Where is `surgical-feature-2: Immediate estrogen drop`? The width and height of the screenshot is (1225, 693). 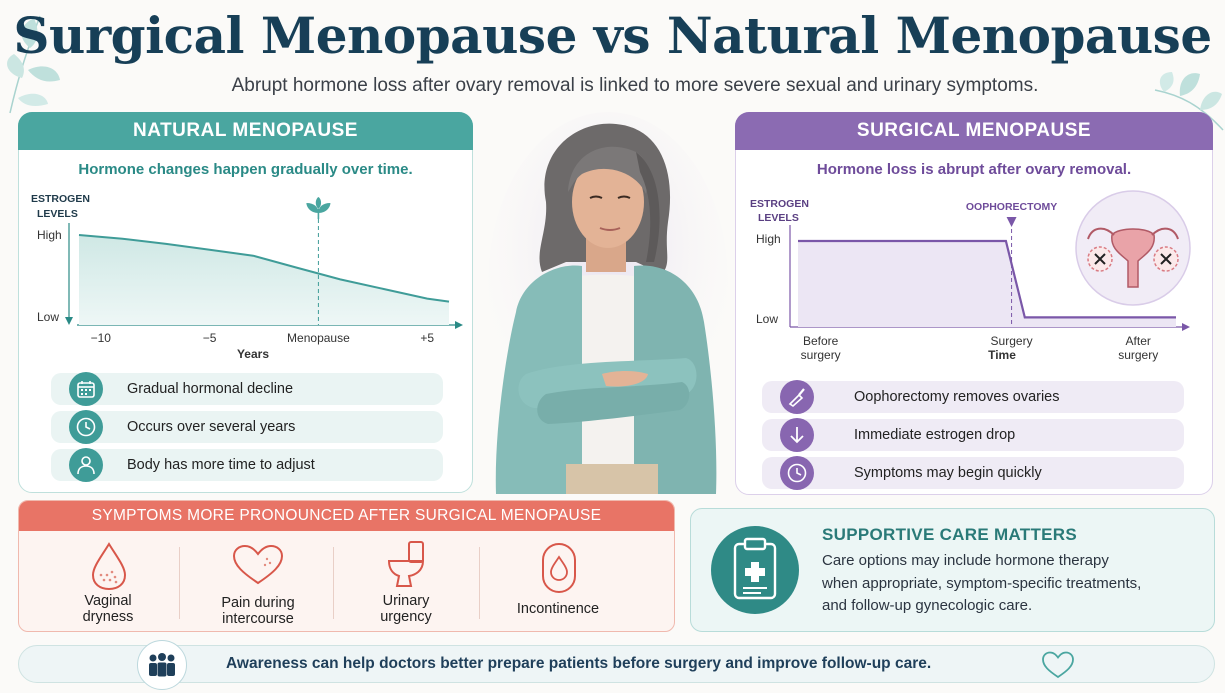
surgical-feature-2: Immediate estrogen drop is located at coordinates (973, 435).